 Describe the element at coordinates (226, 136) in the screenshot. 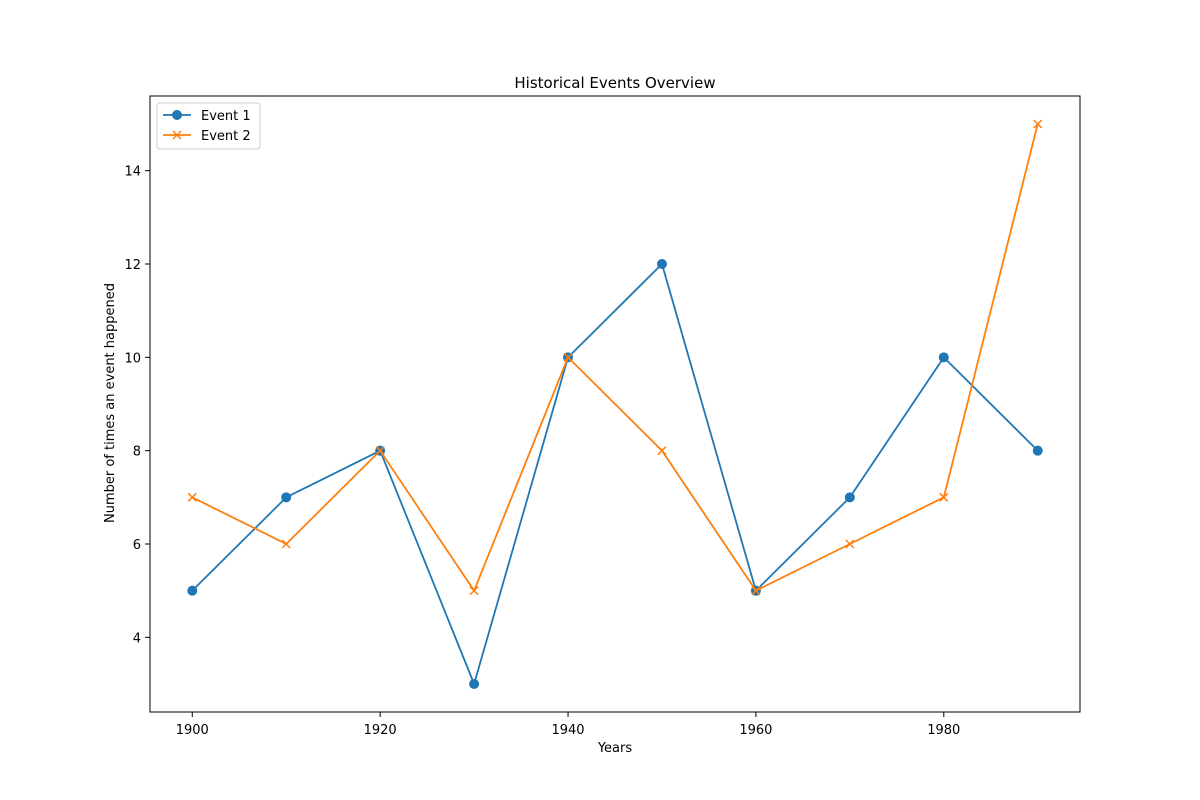

I see `legend-item-2-label: Event 2` at that location.